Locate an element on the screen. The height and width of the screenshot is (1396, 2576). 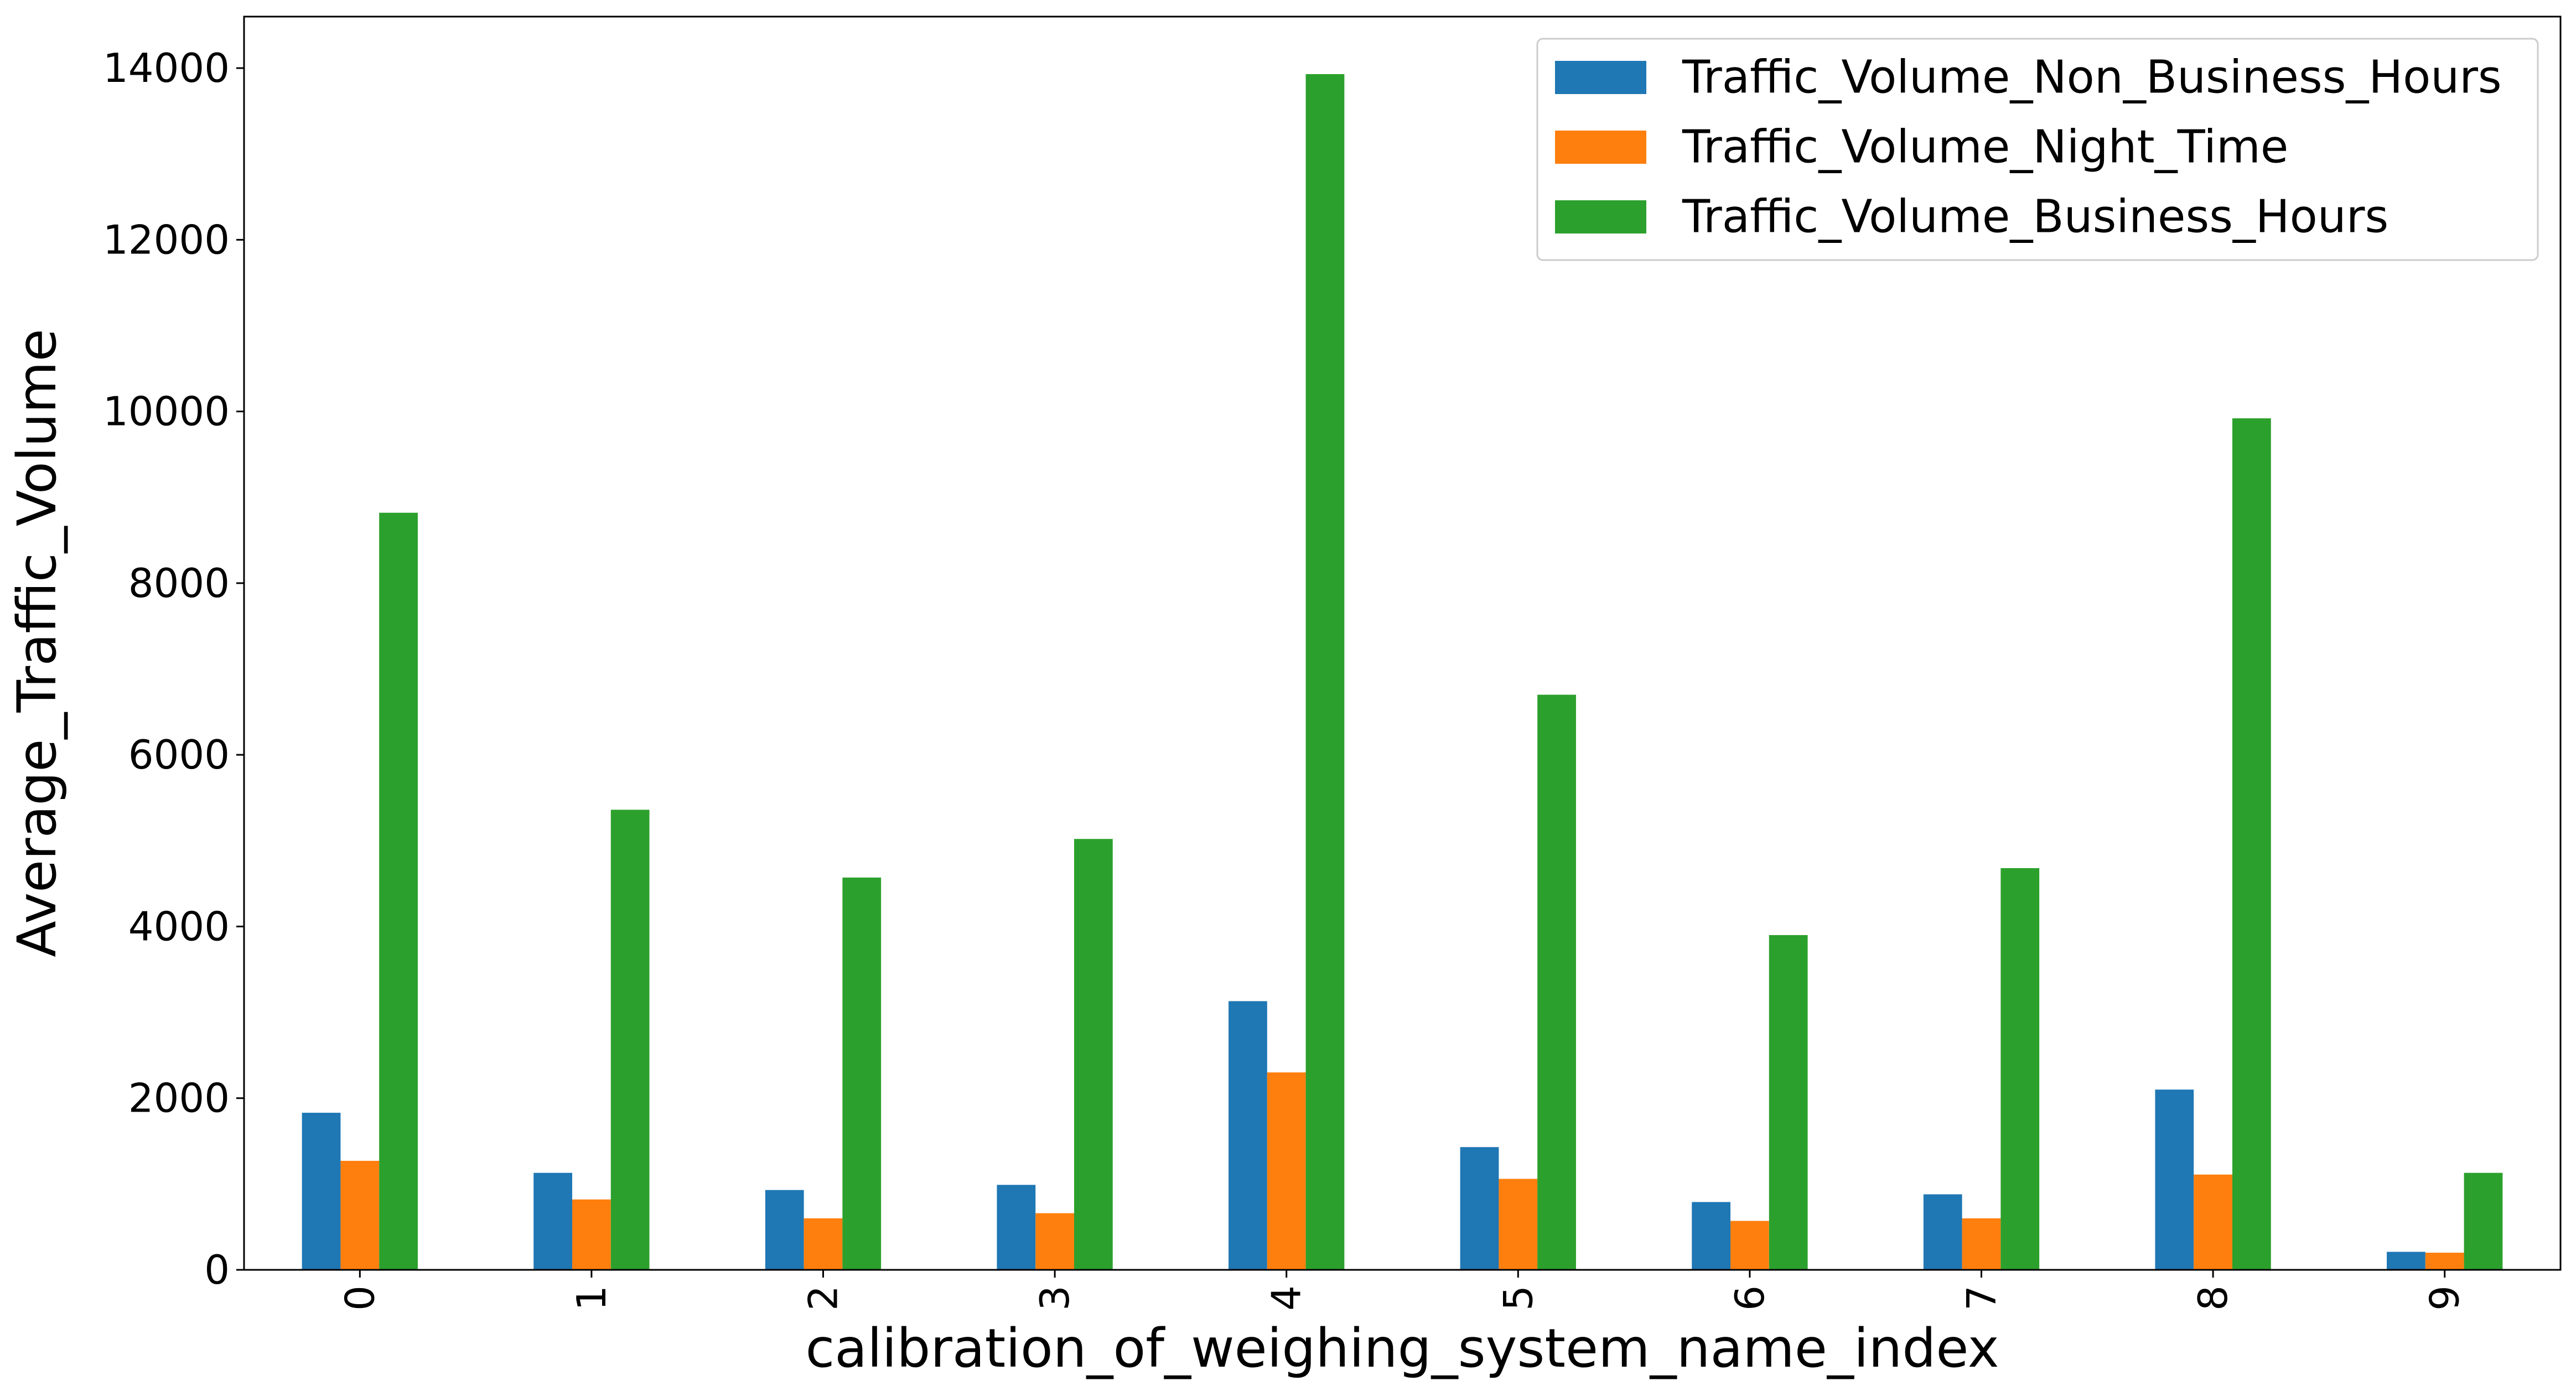
legend-label: Traffic_Volume_Non_Business_Hours is located at coordinates (2092, 77).